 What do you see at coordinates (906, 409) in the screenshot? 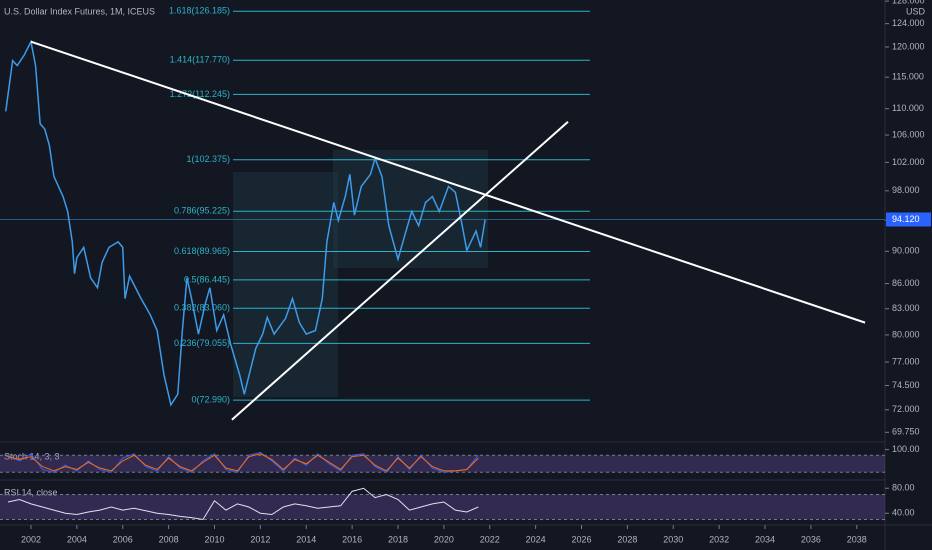
I see `y-tick-label: 72.000` at bounding box center [906, 409].